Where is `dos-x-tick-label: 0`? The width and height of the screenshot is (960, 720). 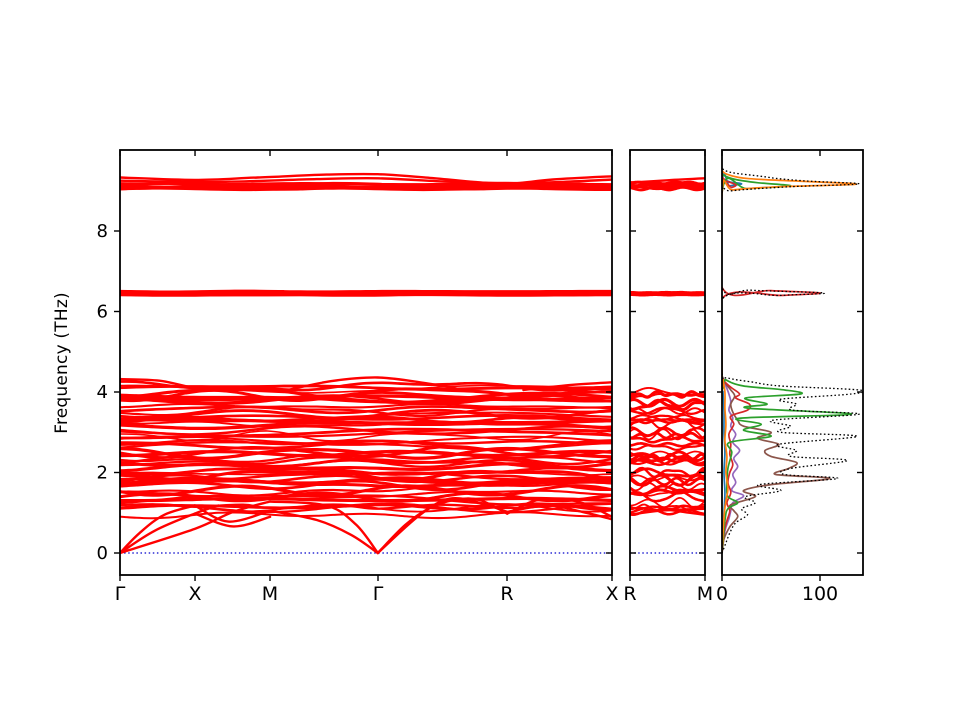
dos-x-tick-label: 0 is located at coordinates (722, 594).